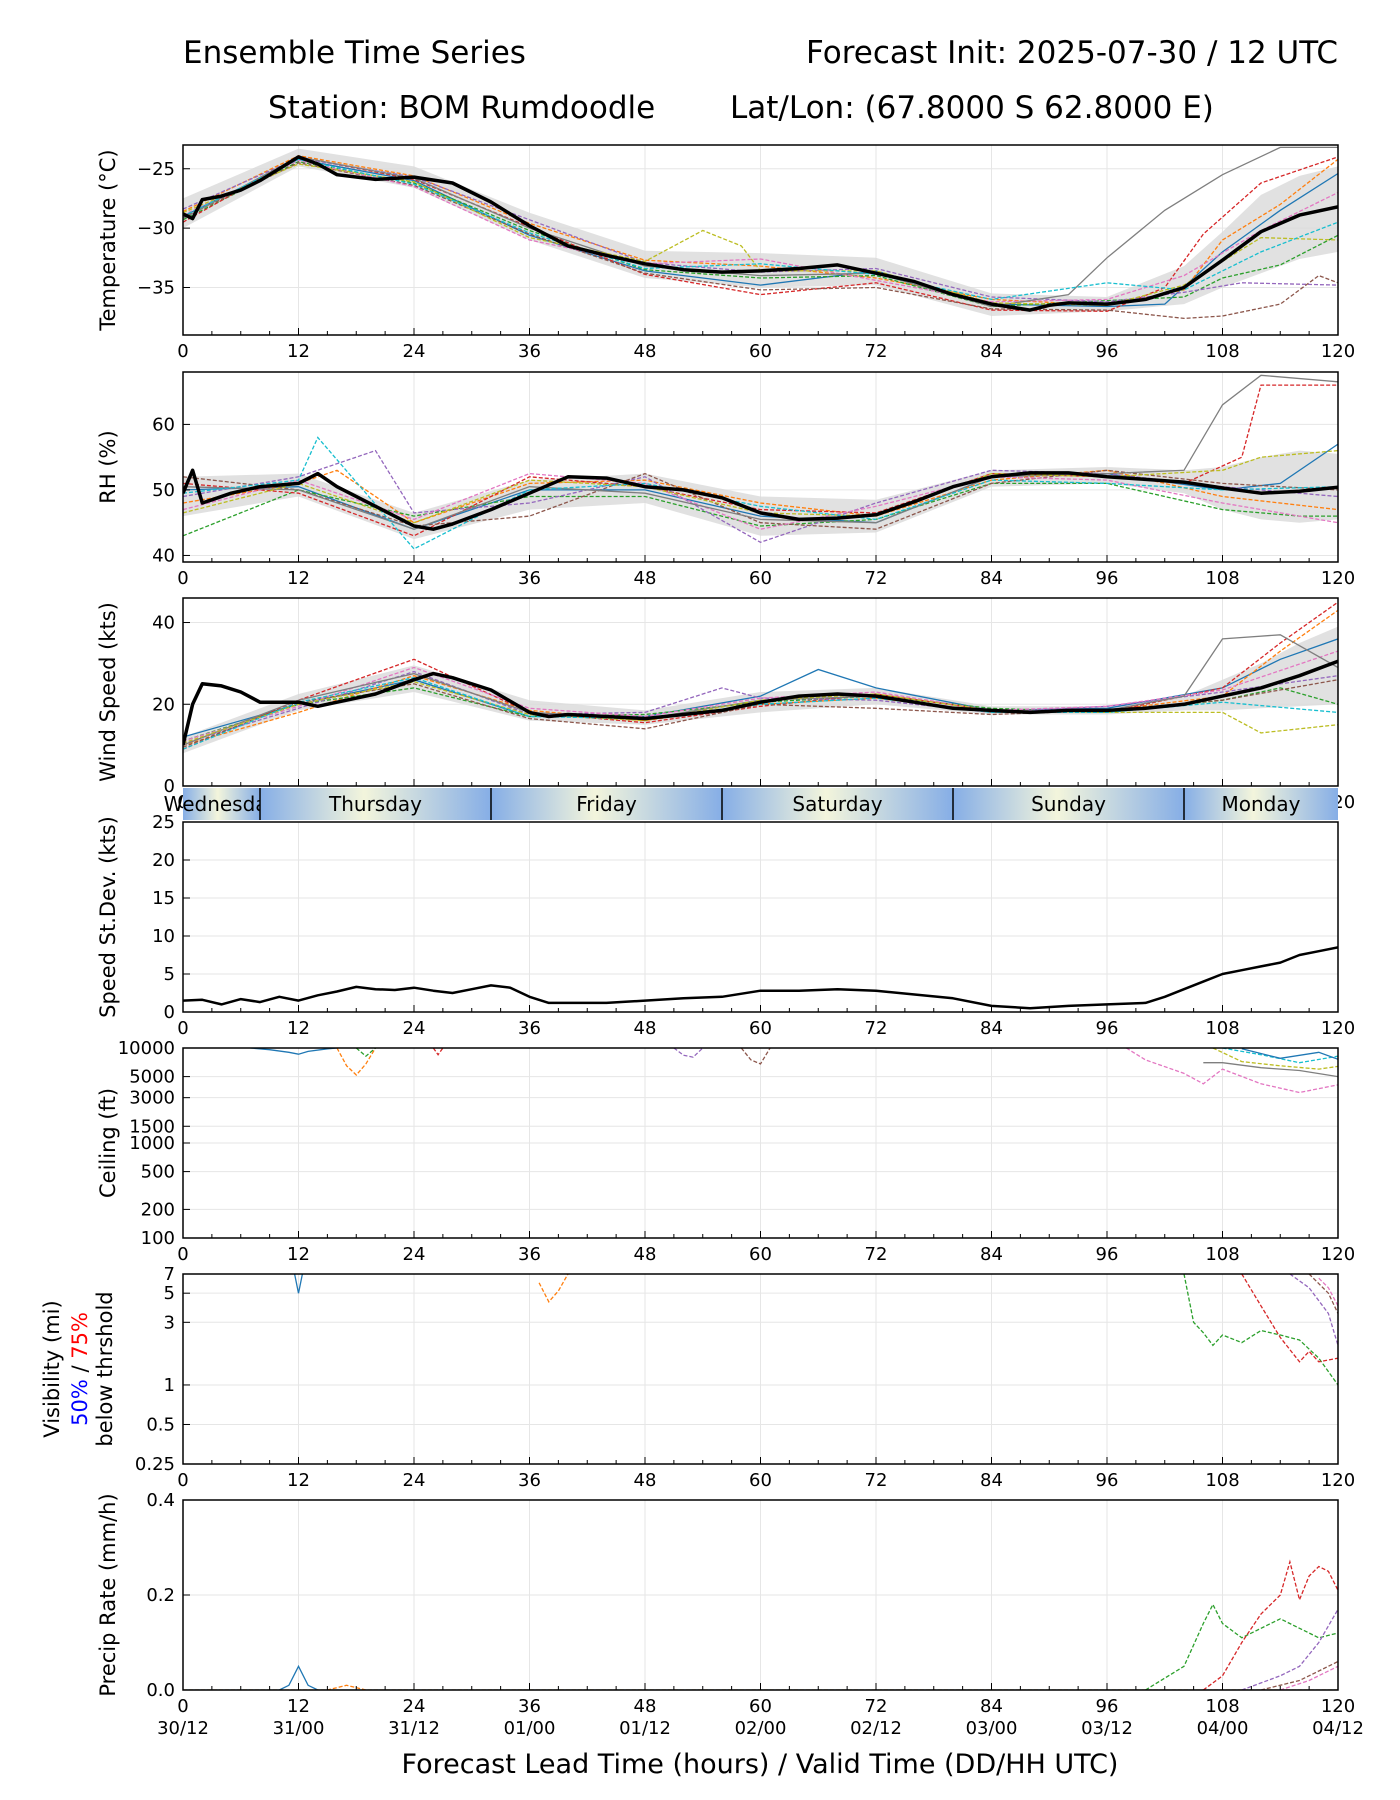  Describe the element at coordinates (760, 1624) in the screenshot. I see `precip-plot` at that location.